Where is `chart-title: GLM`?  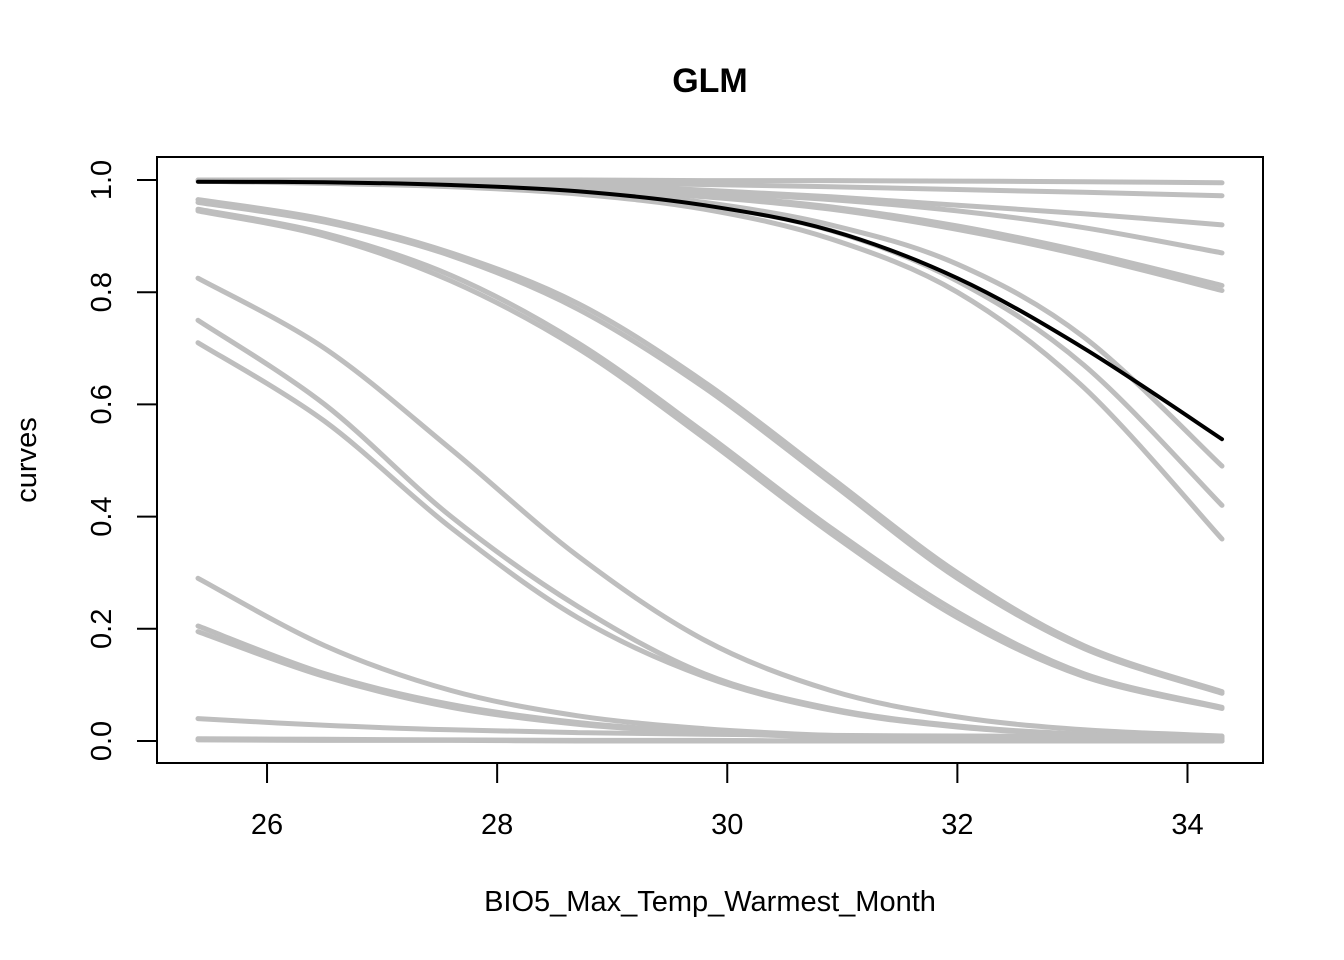 chart-title: GLM is located at coordinates (710, 81).